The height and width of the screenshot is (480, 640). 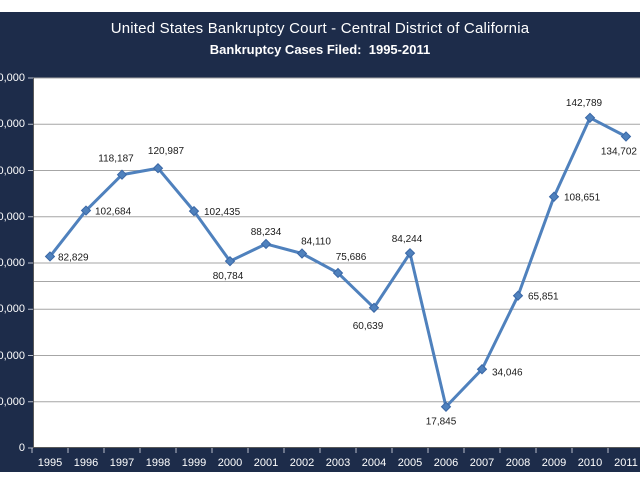 I want to click on data-point-1995, so click(x=50, y=256).